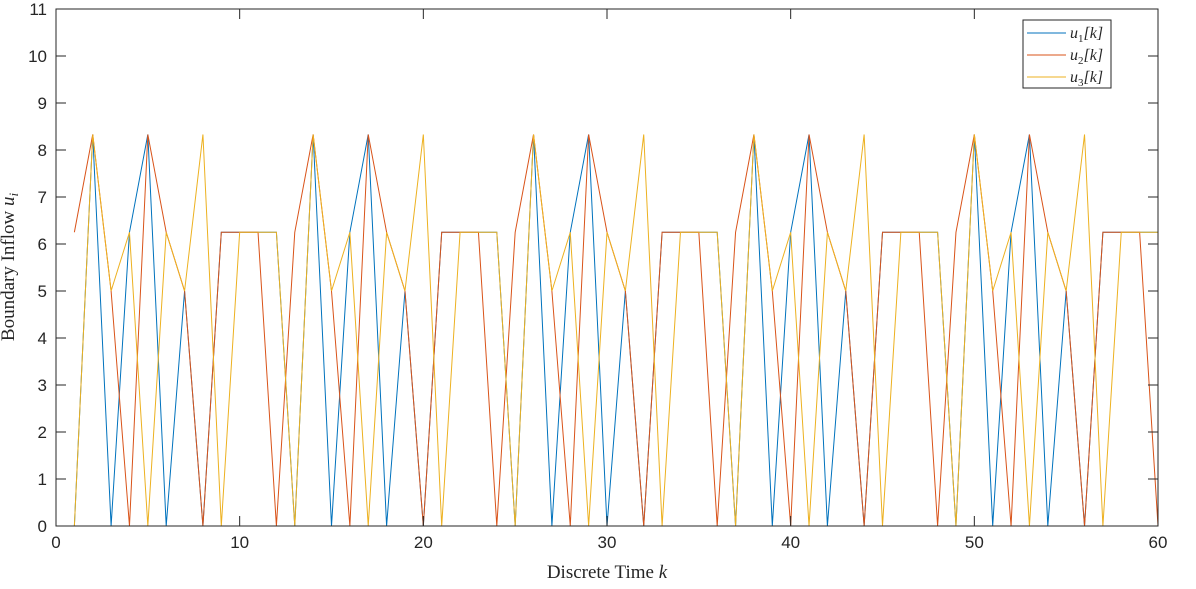 The height and width of the screenshot is (589, 1196). I want to click on y-axis-label-var: u, so click(9, 202).